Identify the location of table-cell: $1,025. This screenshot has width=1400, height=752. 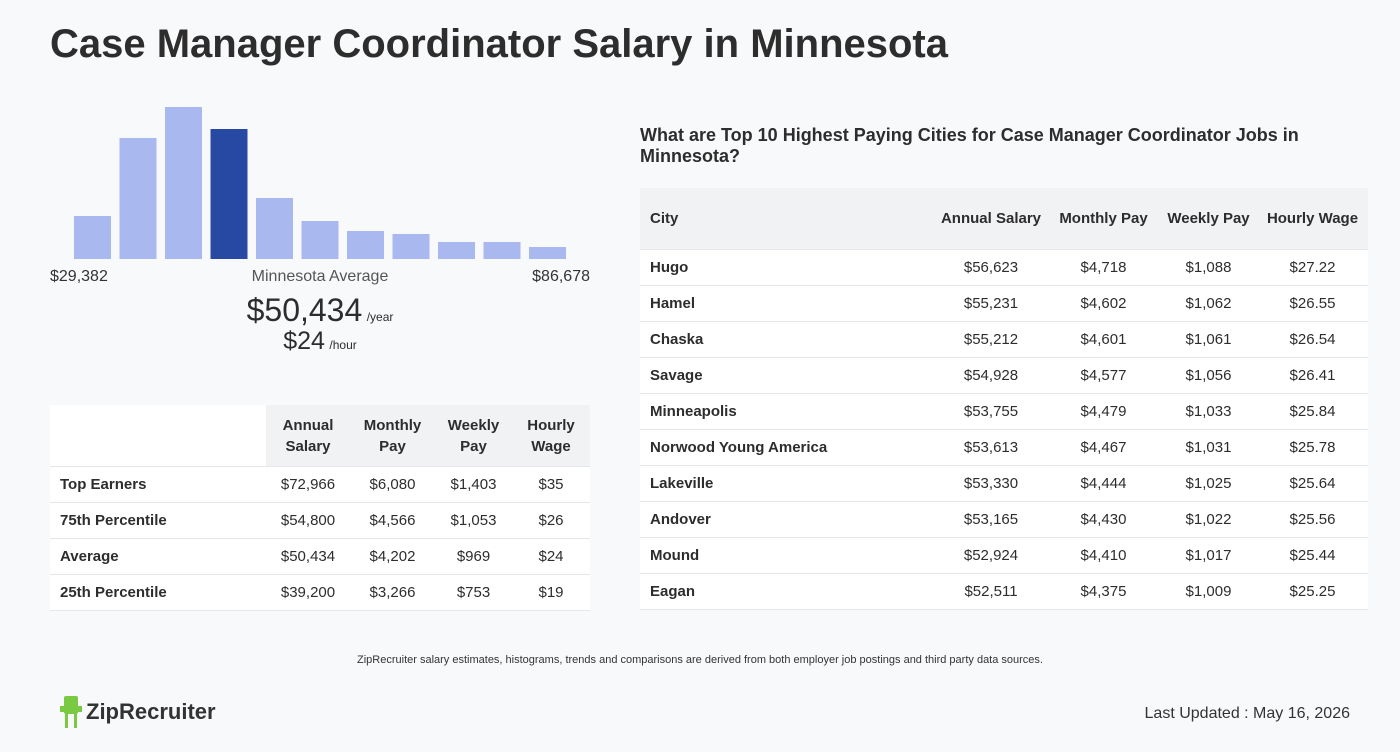
(1208, 483).